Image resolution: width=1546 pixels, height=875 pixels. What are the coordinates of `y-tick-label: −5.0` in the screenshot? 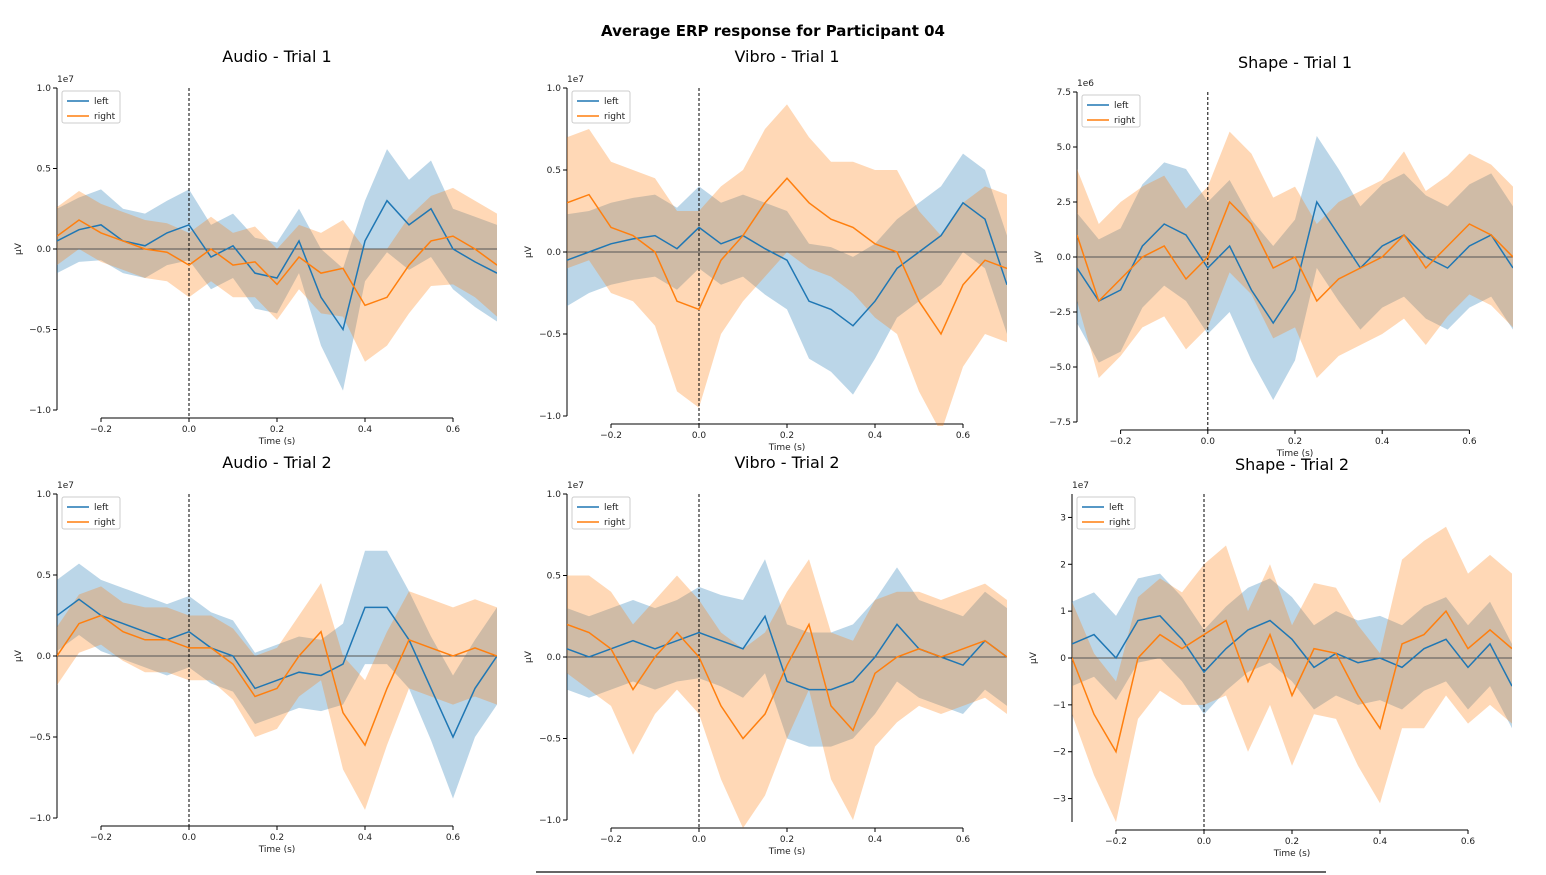 It's located at (1060, 368).